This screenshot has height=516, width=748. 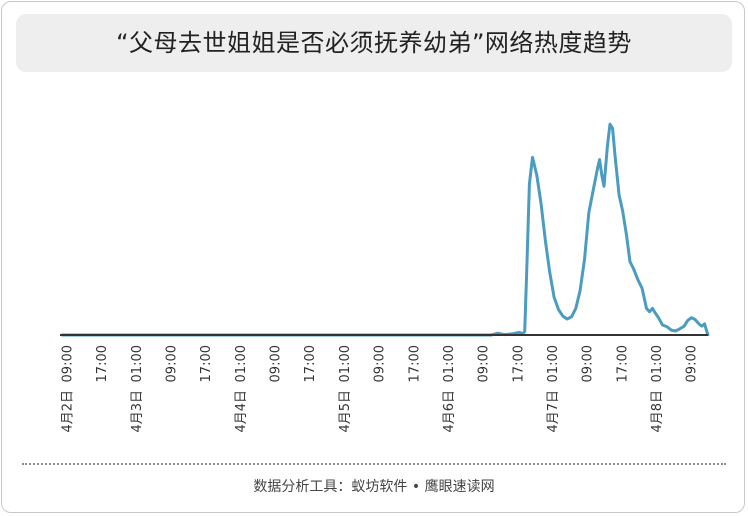 I want to click on x-date-label: 4月5日, so click(x=345, y=411).